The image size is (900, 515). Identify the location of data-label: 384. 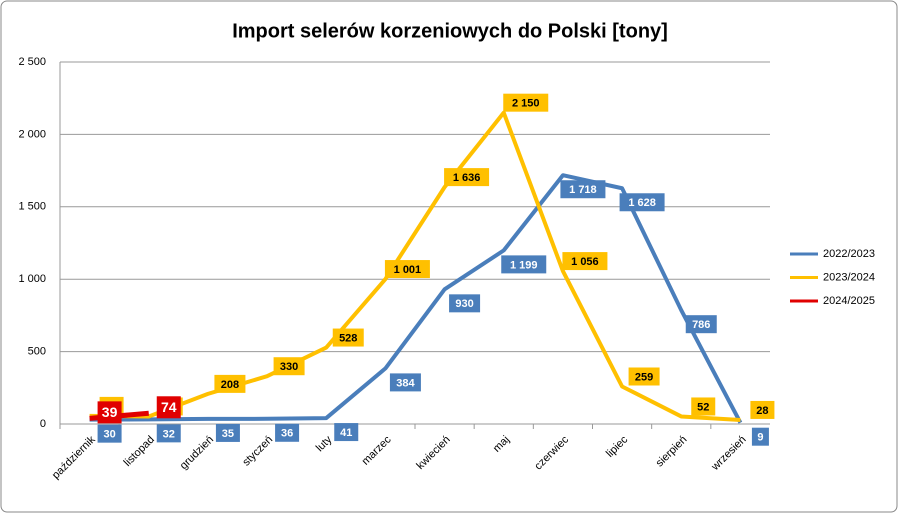
(405, 383).